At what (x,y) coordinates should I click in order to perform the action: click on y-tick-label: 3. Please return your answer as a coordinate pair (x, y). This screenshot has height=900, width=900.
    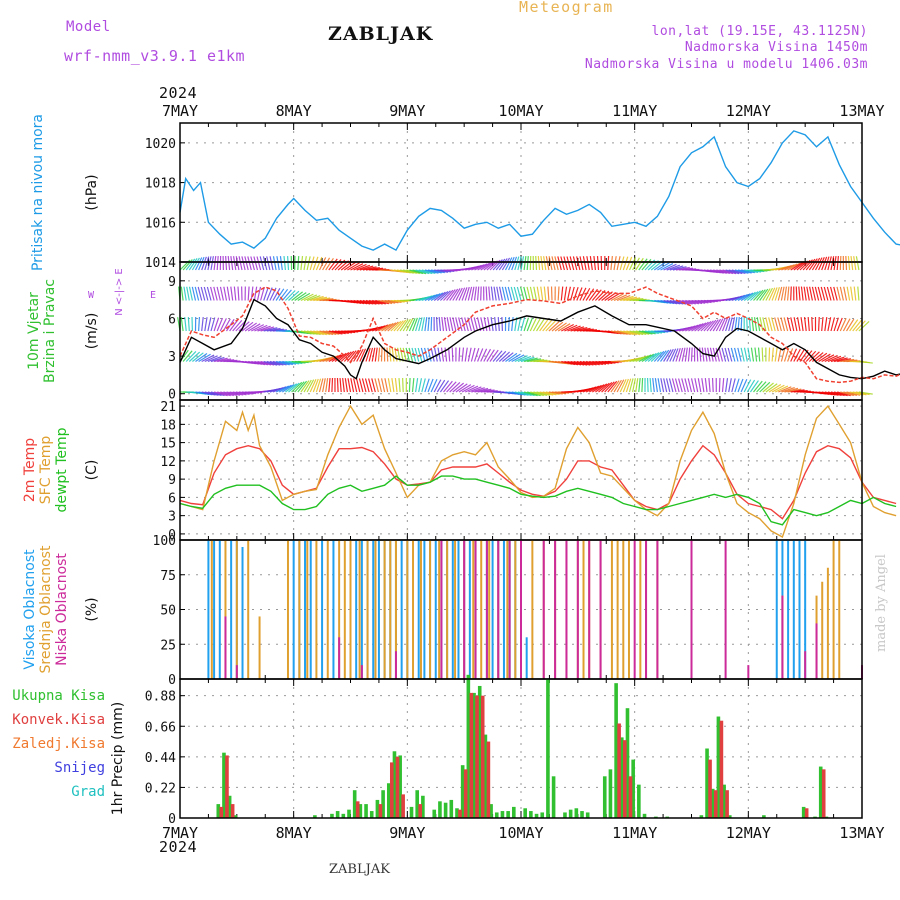
    Looking at the image, I should click on (172, 517).